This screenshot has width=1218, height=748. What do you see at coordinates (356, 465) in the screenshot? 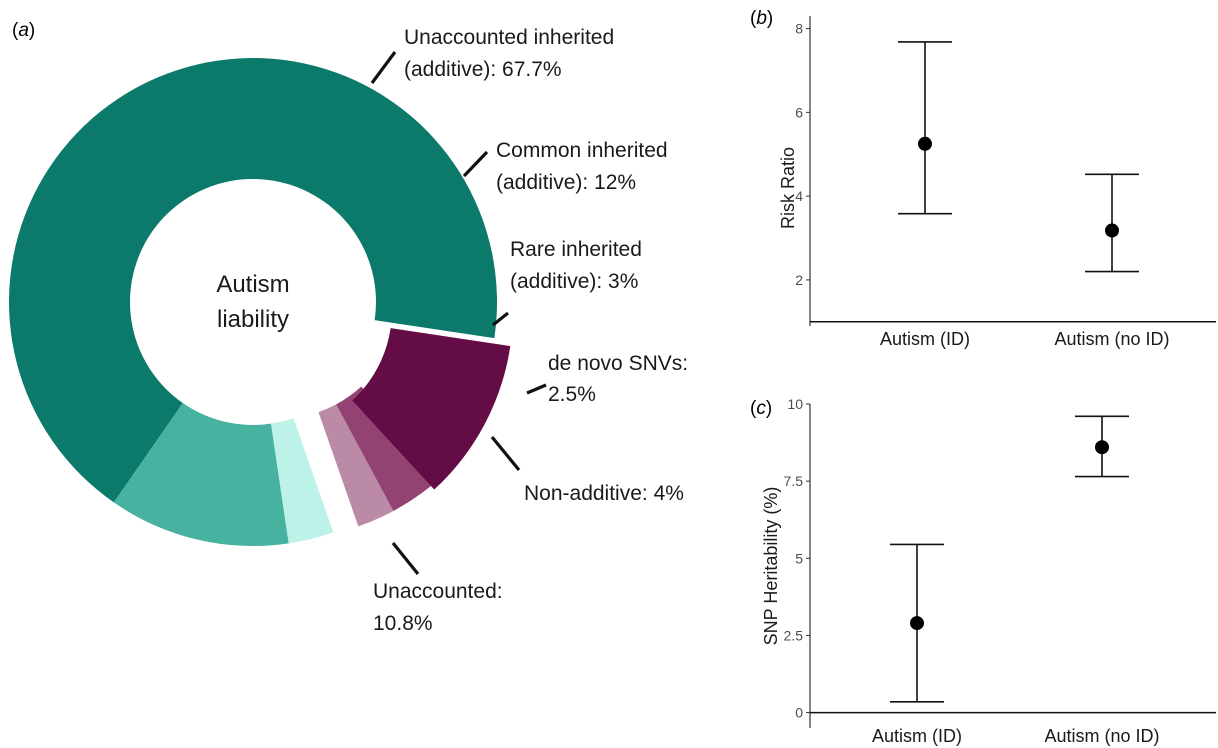
I see `donut-slice-de-novo-snvs` at bounding box center [356, 465].